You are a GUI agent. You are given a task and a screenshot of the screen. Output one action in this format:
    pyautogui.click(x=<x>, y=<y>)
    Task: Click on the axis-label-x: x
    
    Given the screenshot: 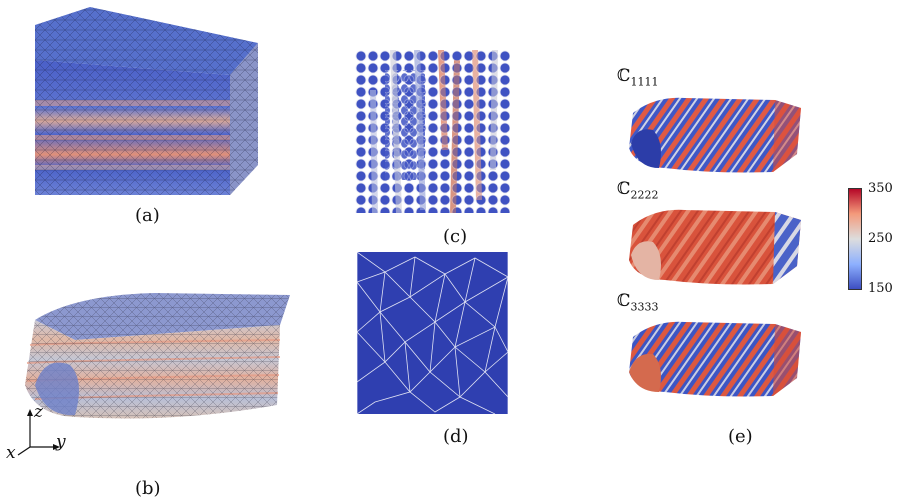 What is the action you would take?
    pyautogui.click(x=11, y=453)
    